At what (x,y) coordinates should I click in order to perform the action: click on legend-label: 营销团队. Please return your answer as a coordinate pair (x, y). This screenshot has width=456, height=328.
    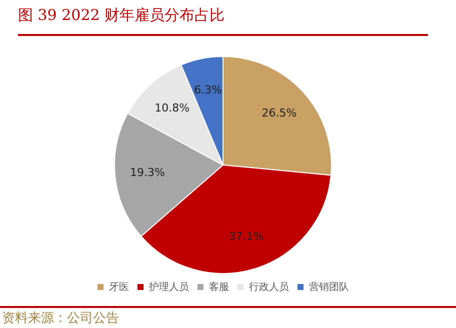
    Looking at the image, I should click on (329, 286).